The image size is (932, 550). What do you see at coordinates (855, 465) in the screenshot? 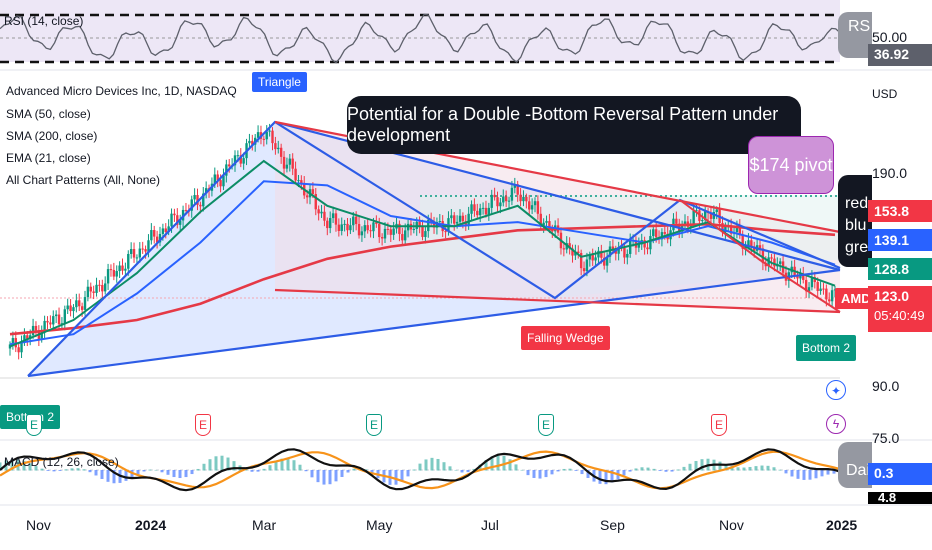
I see `macd-tag: Dai` at bounding box center [855, 465].